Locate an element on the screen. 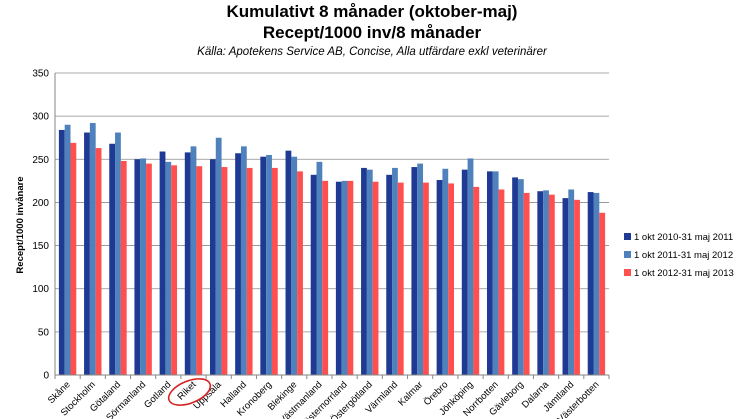 The height and width of the screenshot is (419, 746). legend-label: 1 okt 2010-31 maj 2011 is located at coordinates (683, 237).